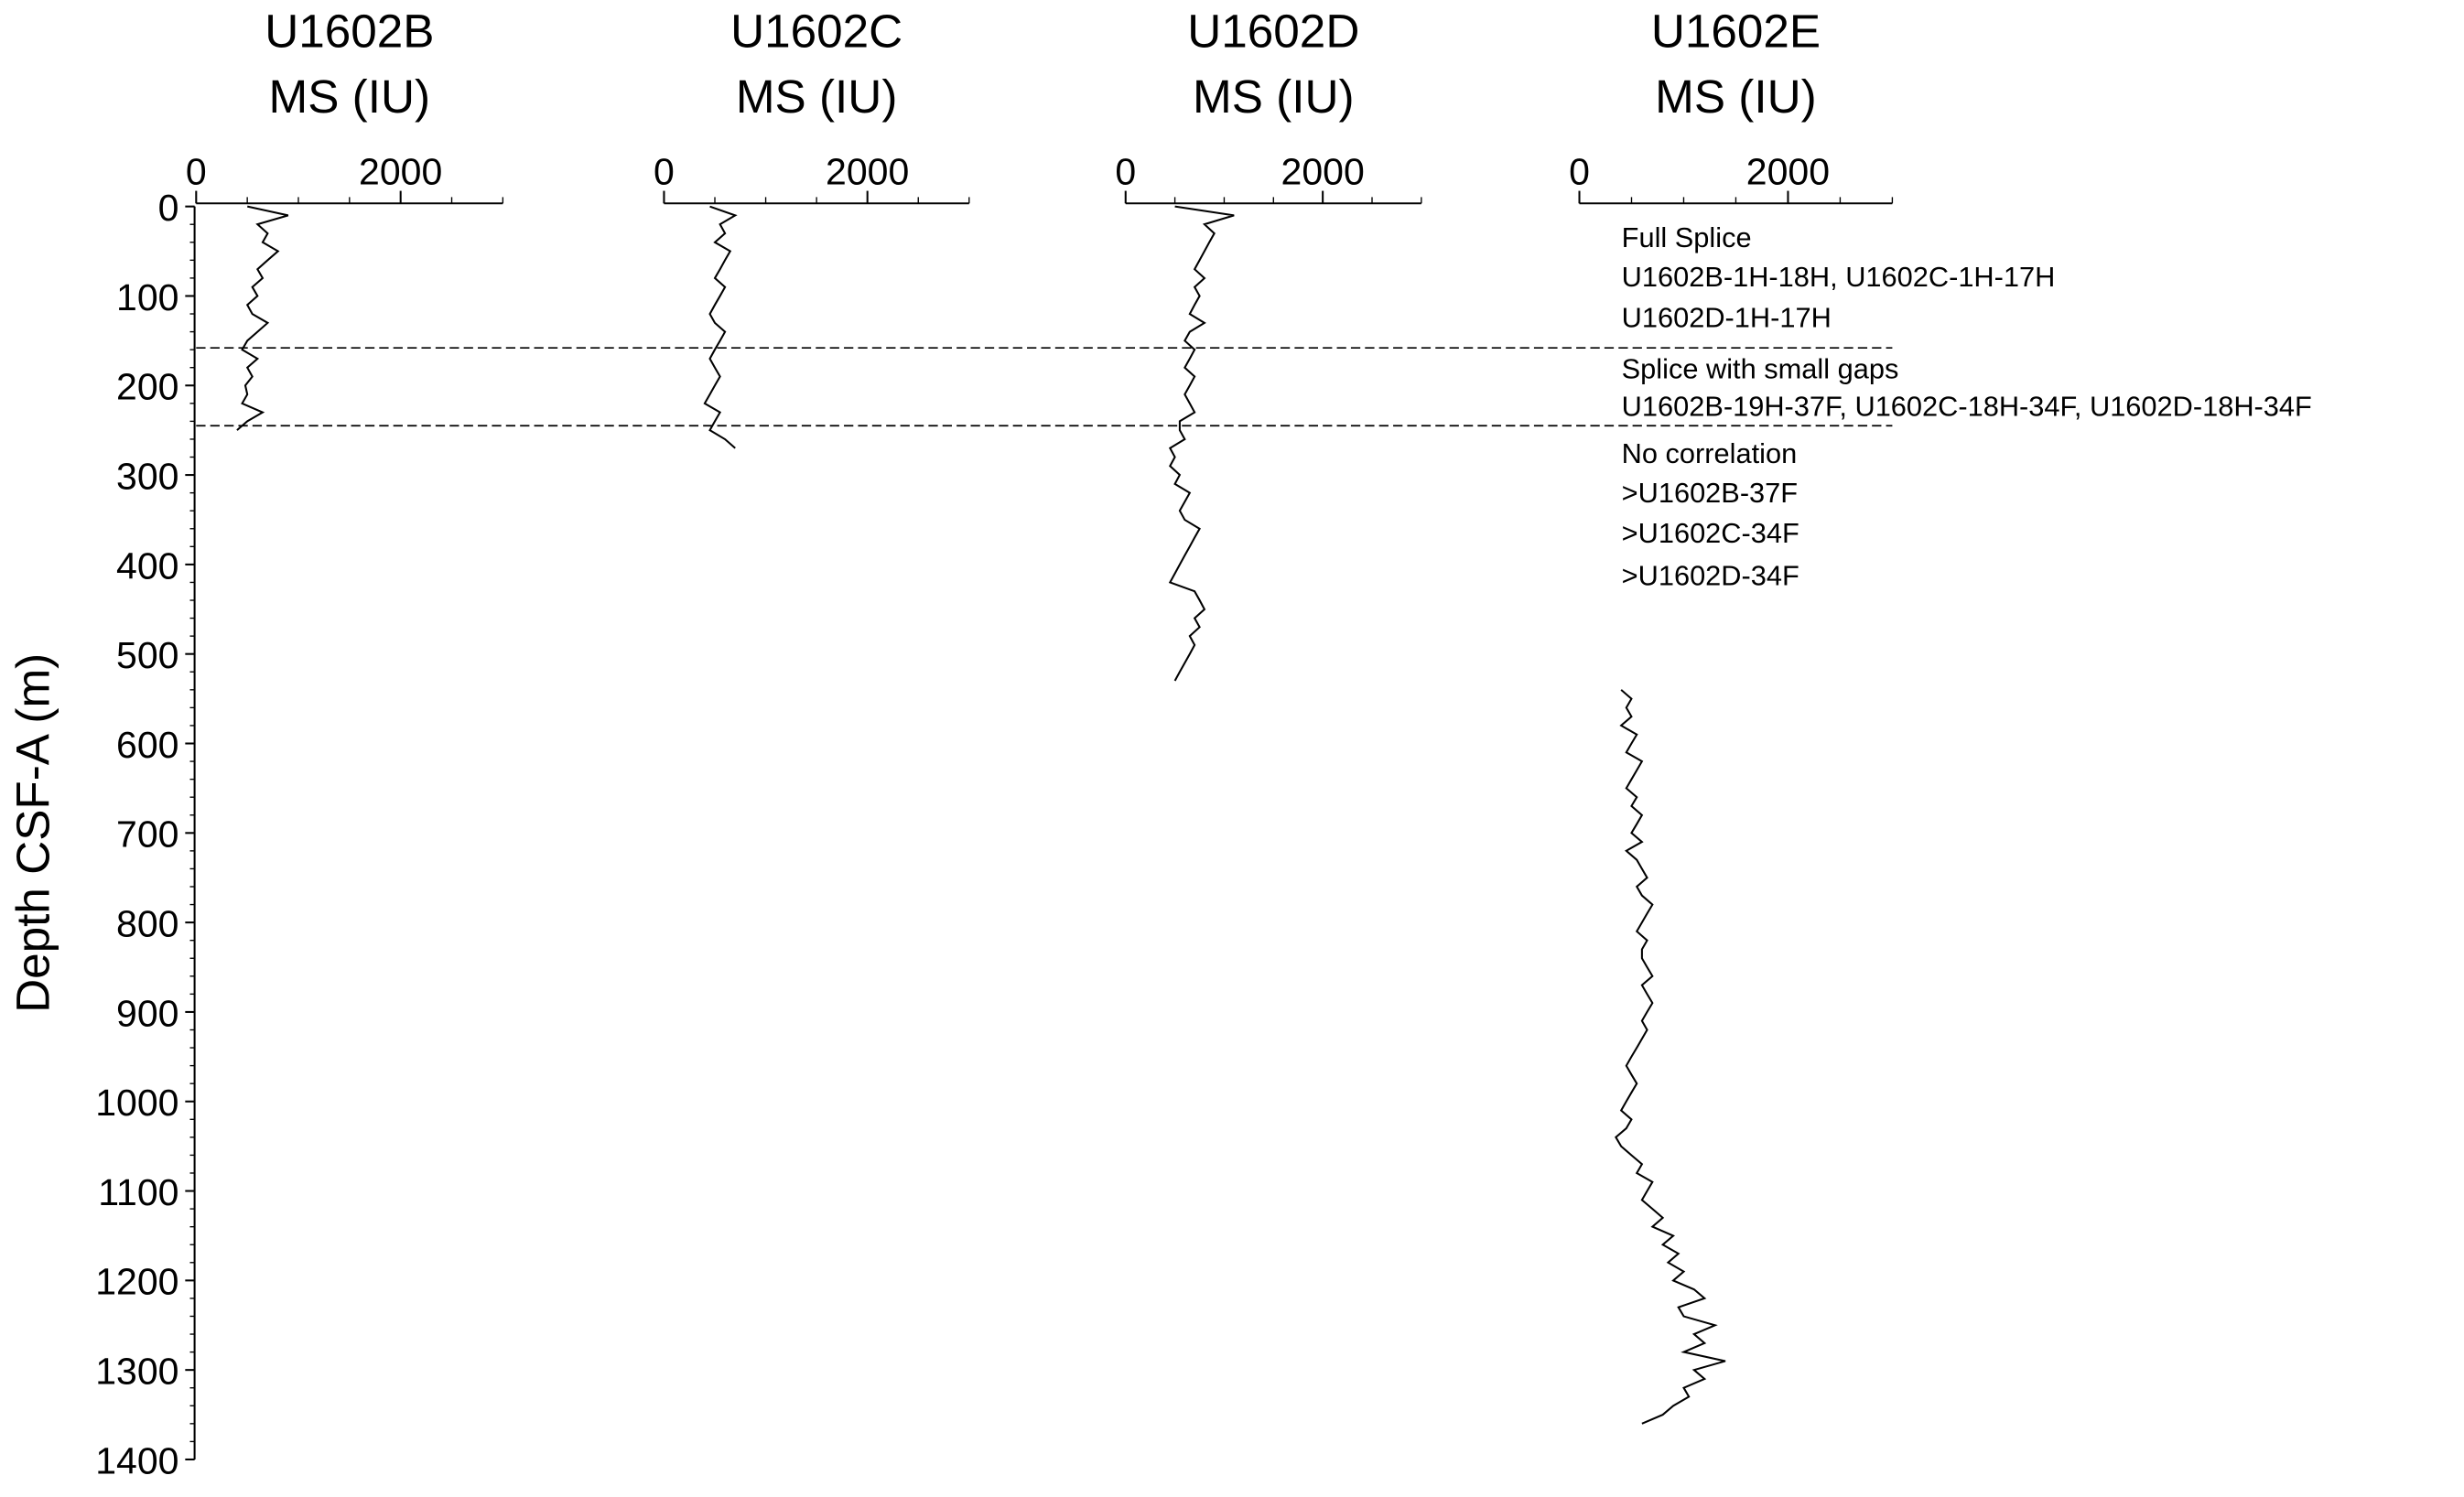 This screenshot has height=1497, width=2464. I want to click on annotation: >U1602C-34F, so click(1710, 533).